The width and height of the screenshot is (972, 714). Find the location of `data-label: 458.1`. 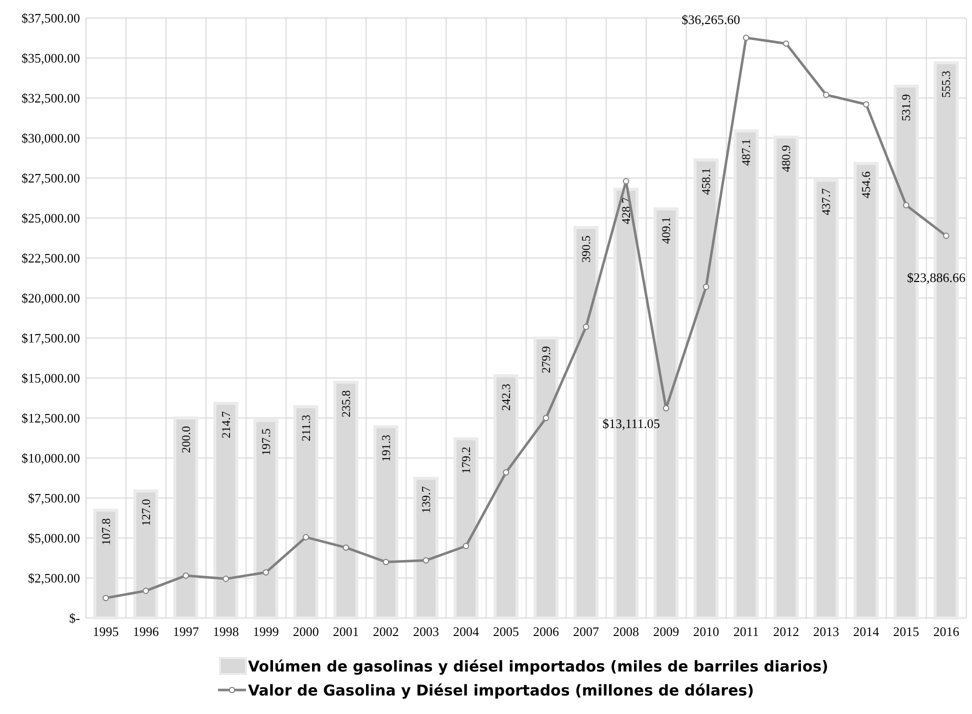

data-label: 458.1 is located at coordinates (706, 181).